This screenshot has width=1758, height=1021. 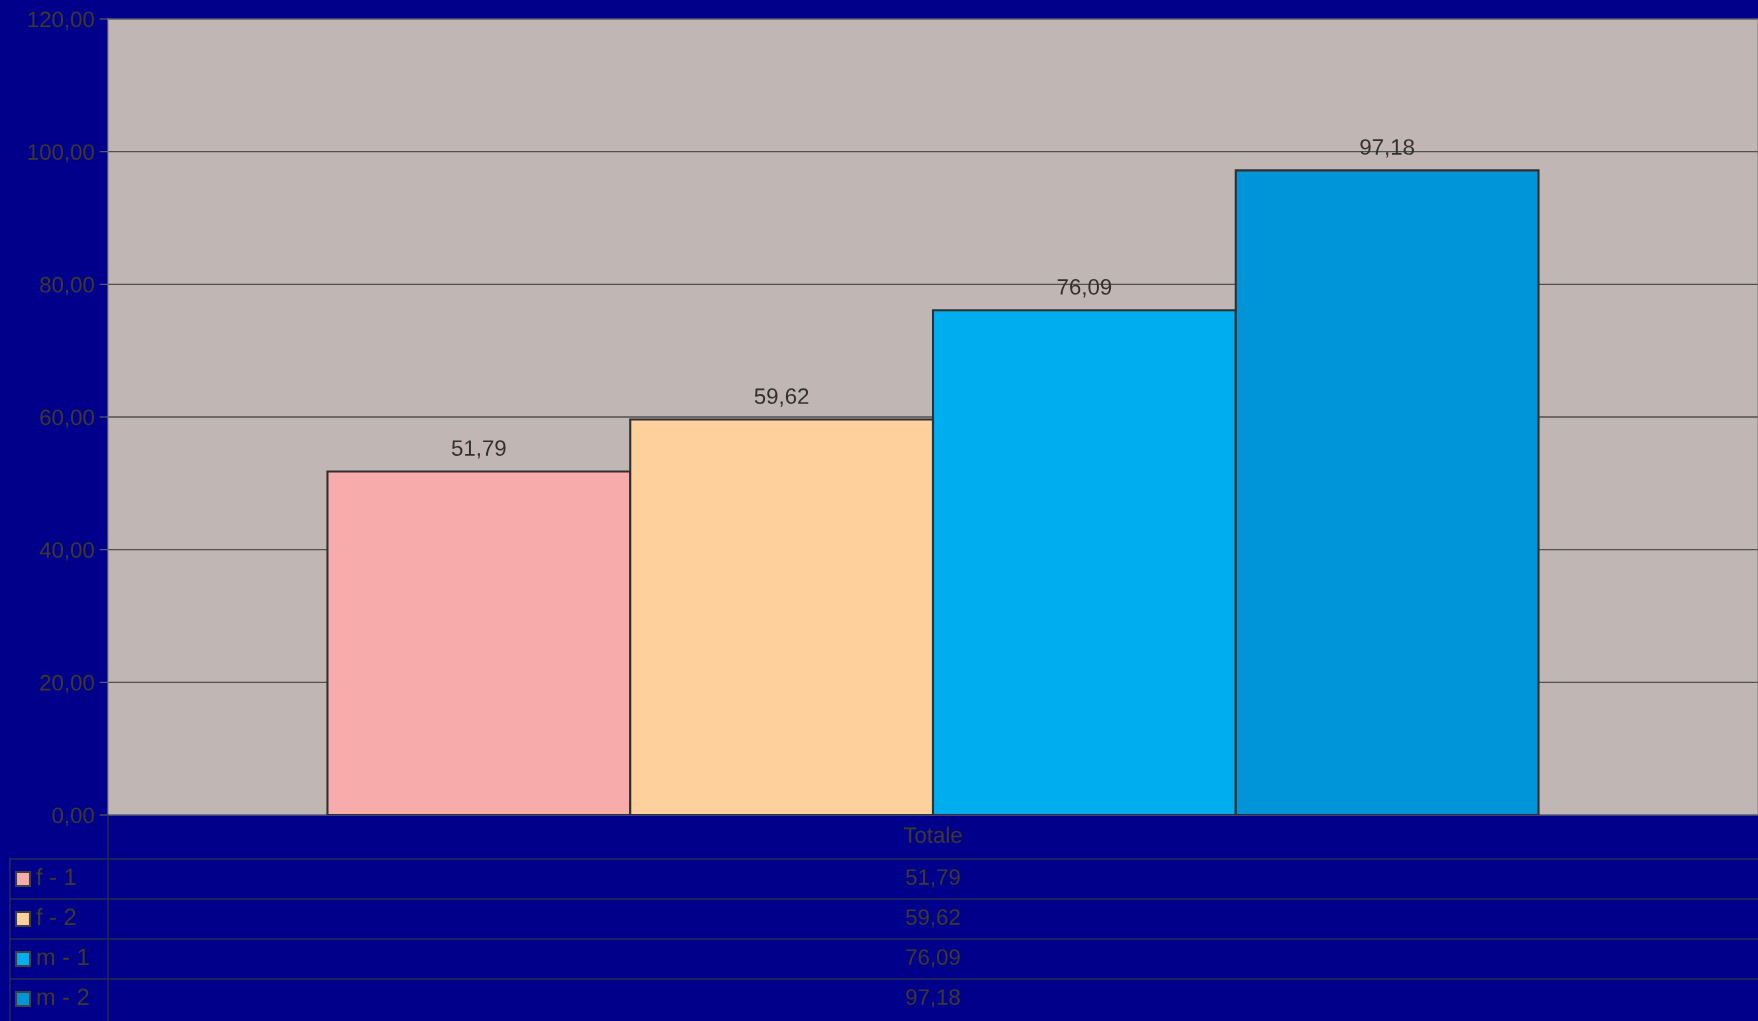 I want to click on text: 76,09, so click(x=933, y=958).